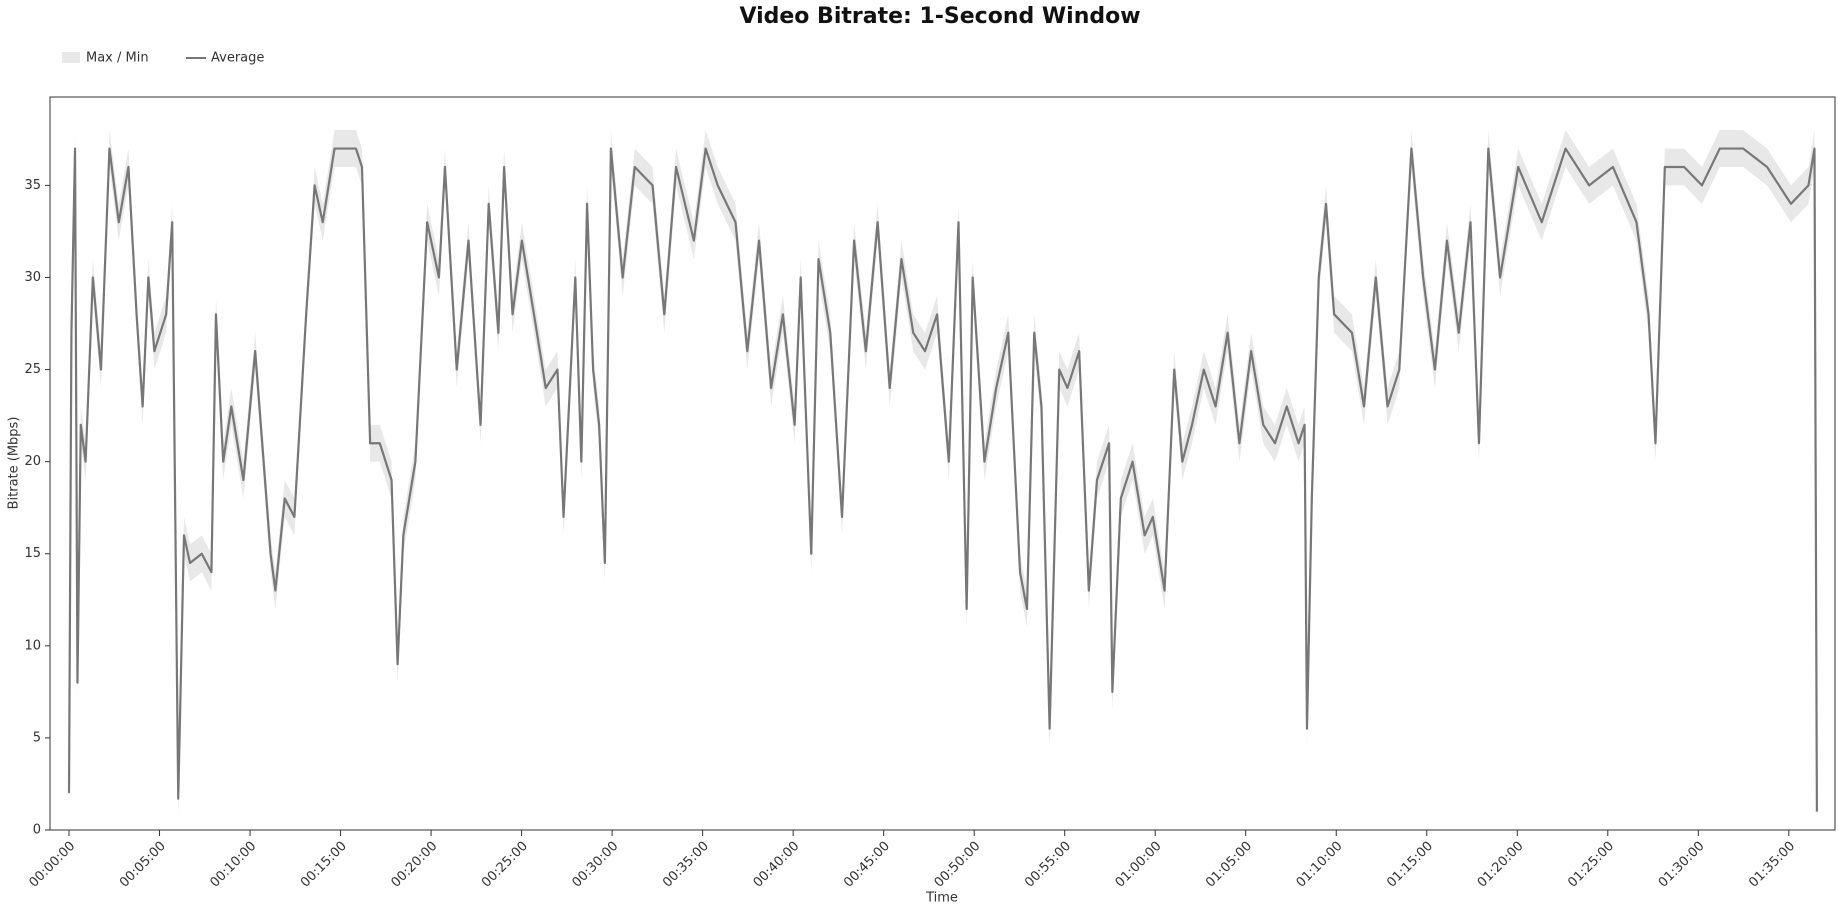  What do you see at coordinates (52, 865) in the screenshot?
I see `x-tick-label: 00:00:00` at bounding box center [52, 865].